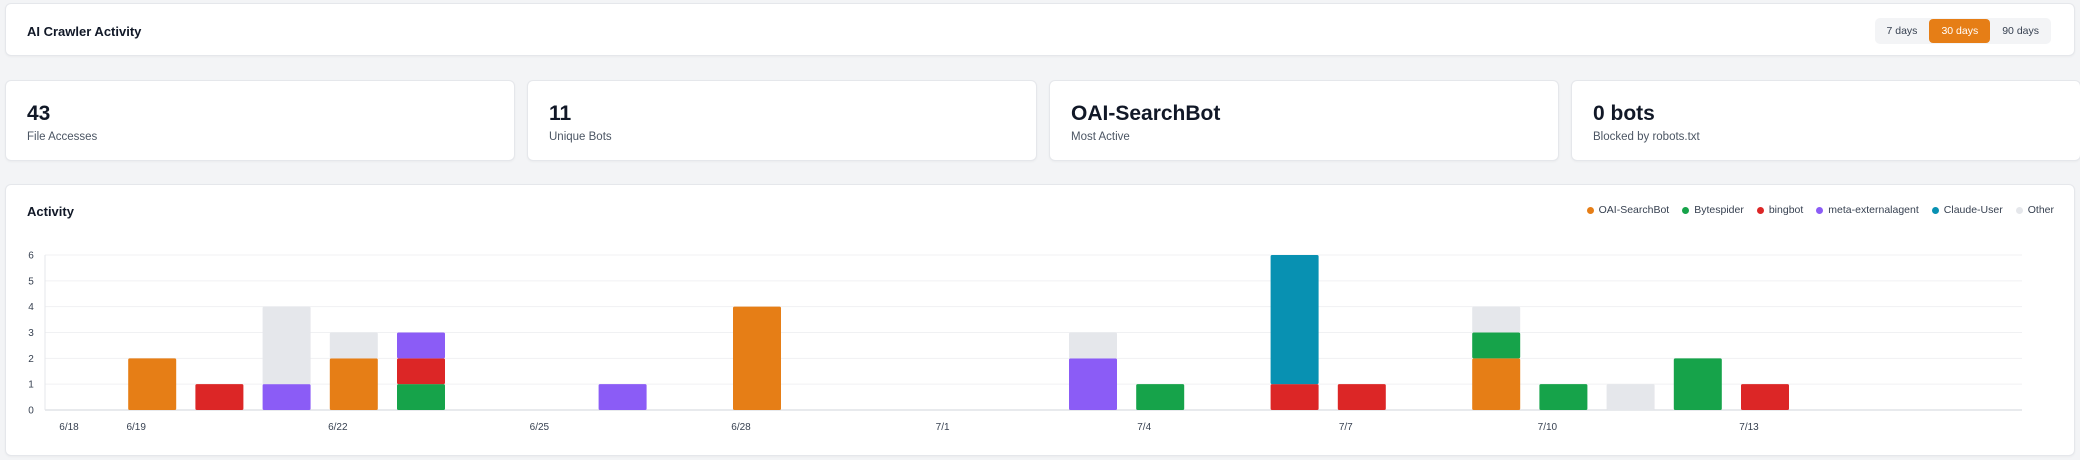 Image resolution: width=2080 pixels, height=460 pixels. What do you see at coordinates (338, 427) in the screenshot?
I see `x-tick-label: 6/22` at bounding box center [338, 427].